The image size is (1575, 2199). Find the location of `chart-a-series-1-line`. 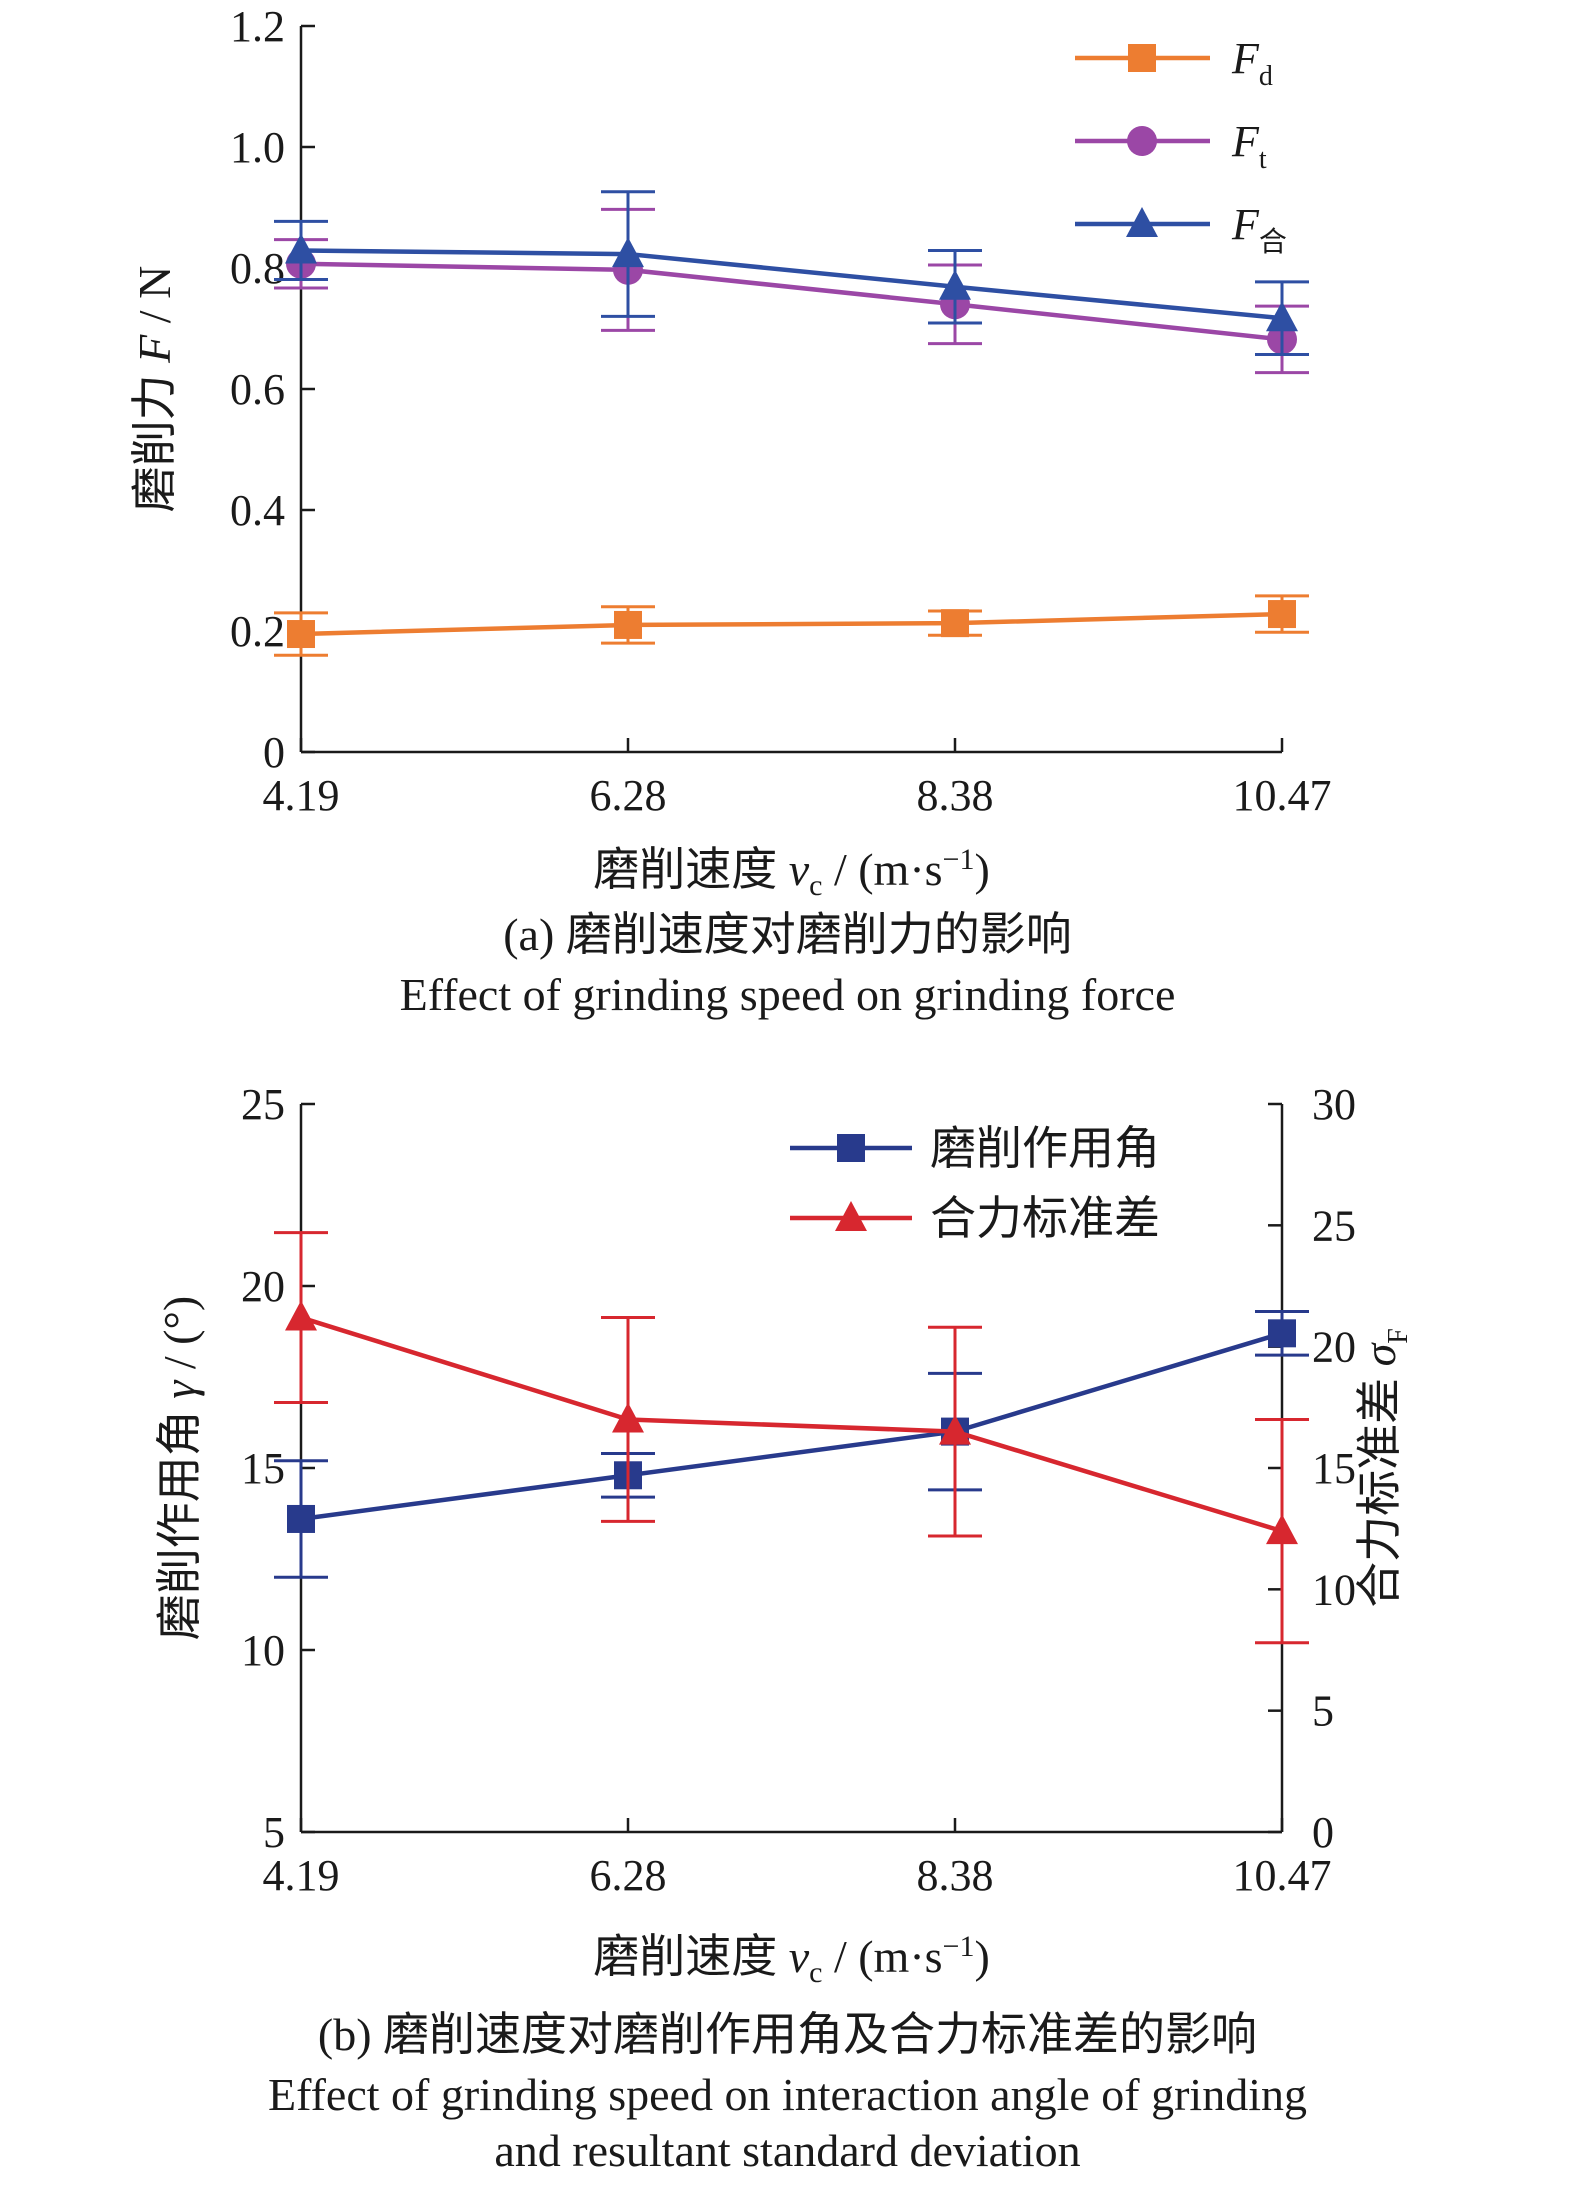

chart-a-series-1-line is located at coordinates (791, 301).